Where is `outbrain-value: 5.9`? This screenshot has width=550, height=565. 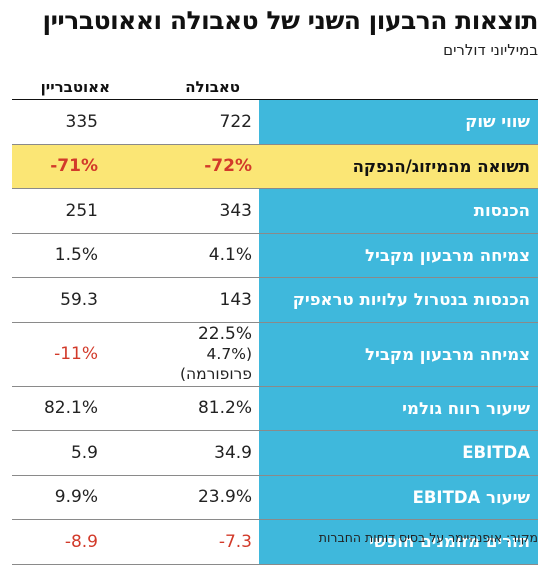 outbrain-value: 5.9 is located at coordinates (84, 452).